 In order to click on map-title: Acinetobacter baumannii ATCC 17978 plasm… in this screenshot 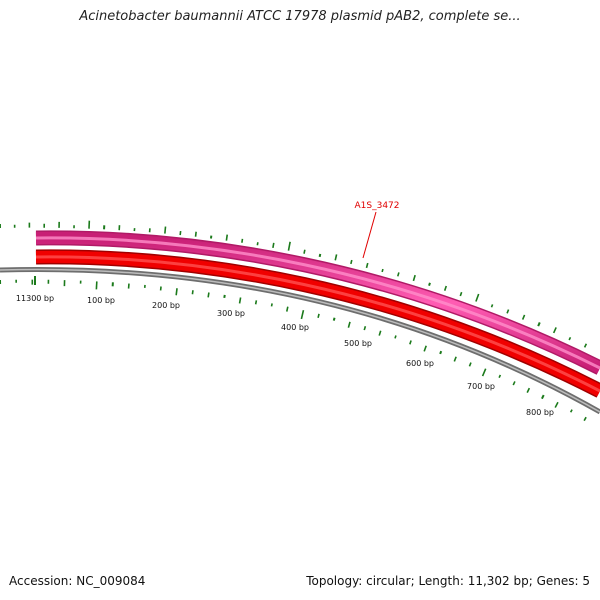, I will do `click(300, 16)`.